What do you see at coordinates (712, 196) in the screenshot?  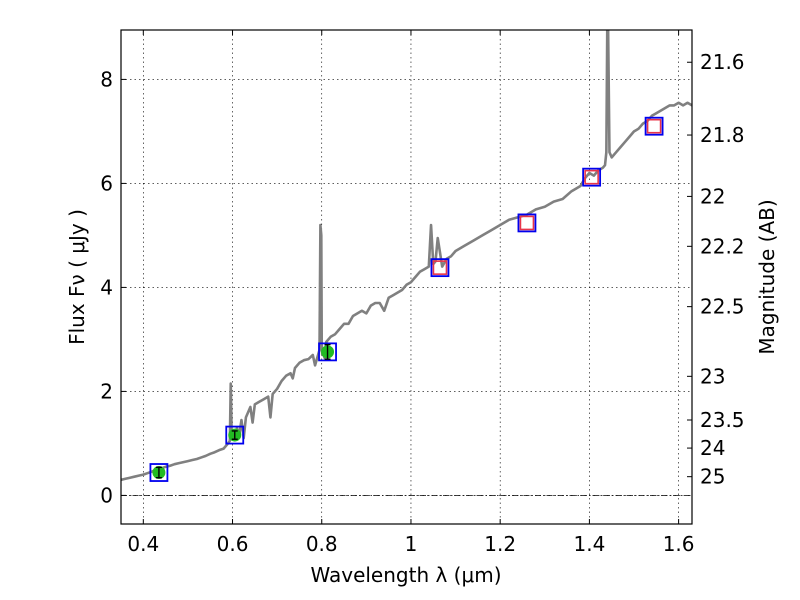 I see `magnitude-tick-label: 22` at bounding box center [712, 196].